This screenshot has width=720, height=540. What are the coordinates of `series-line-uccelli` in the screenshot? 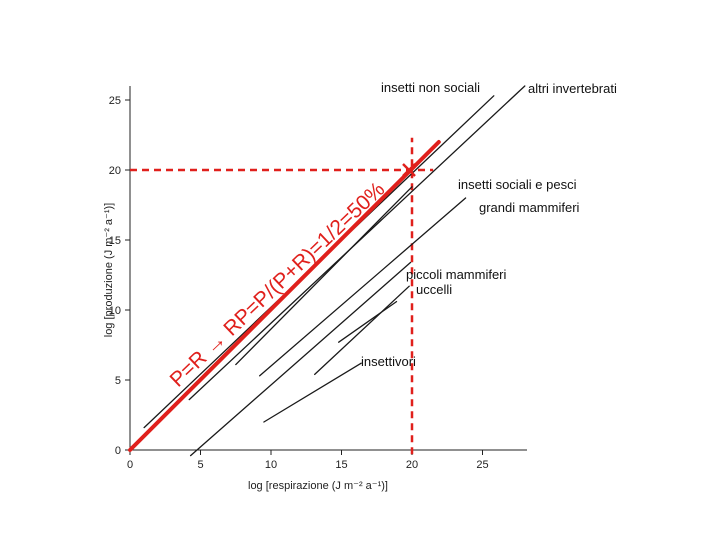 It's located at (362, 330).